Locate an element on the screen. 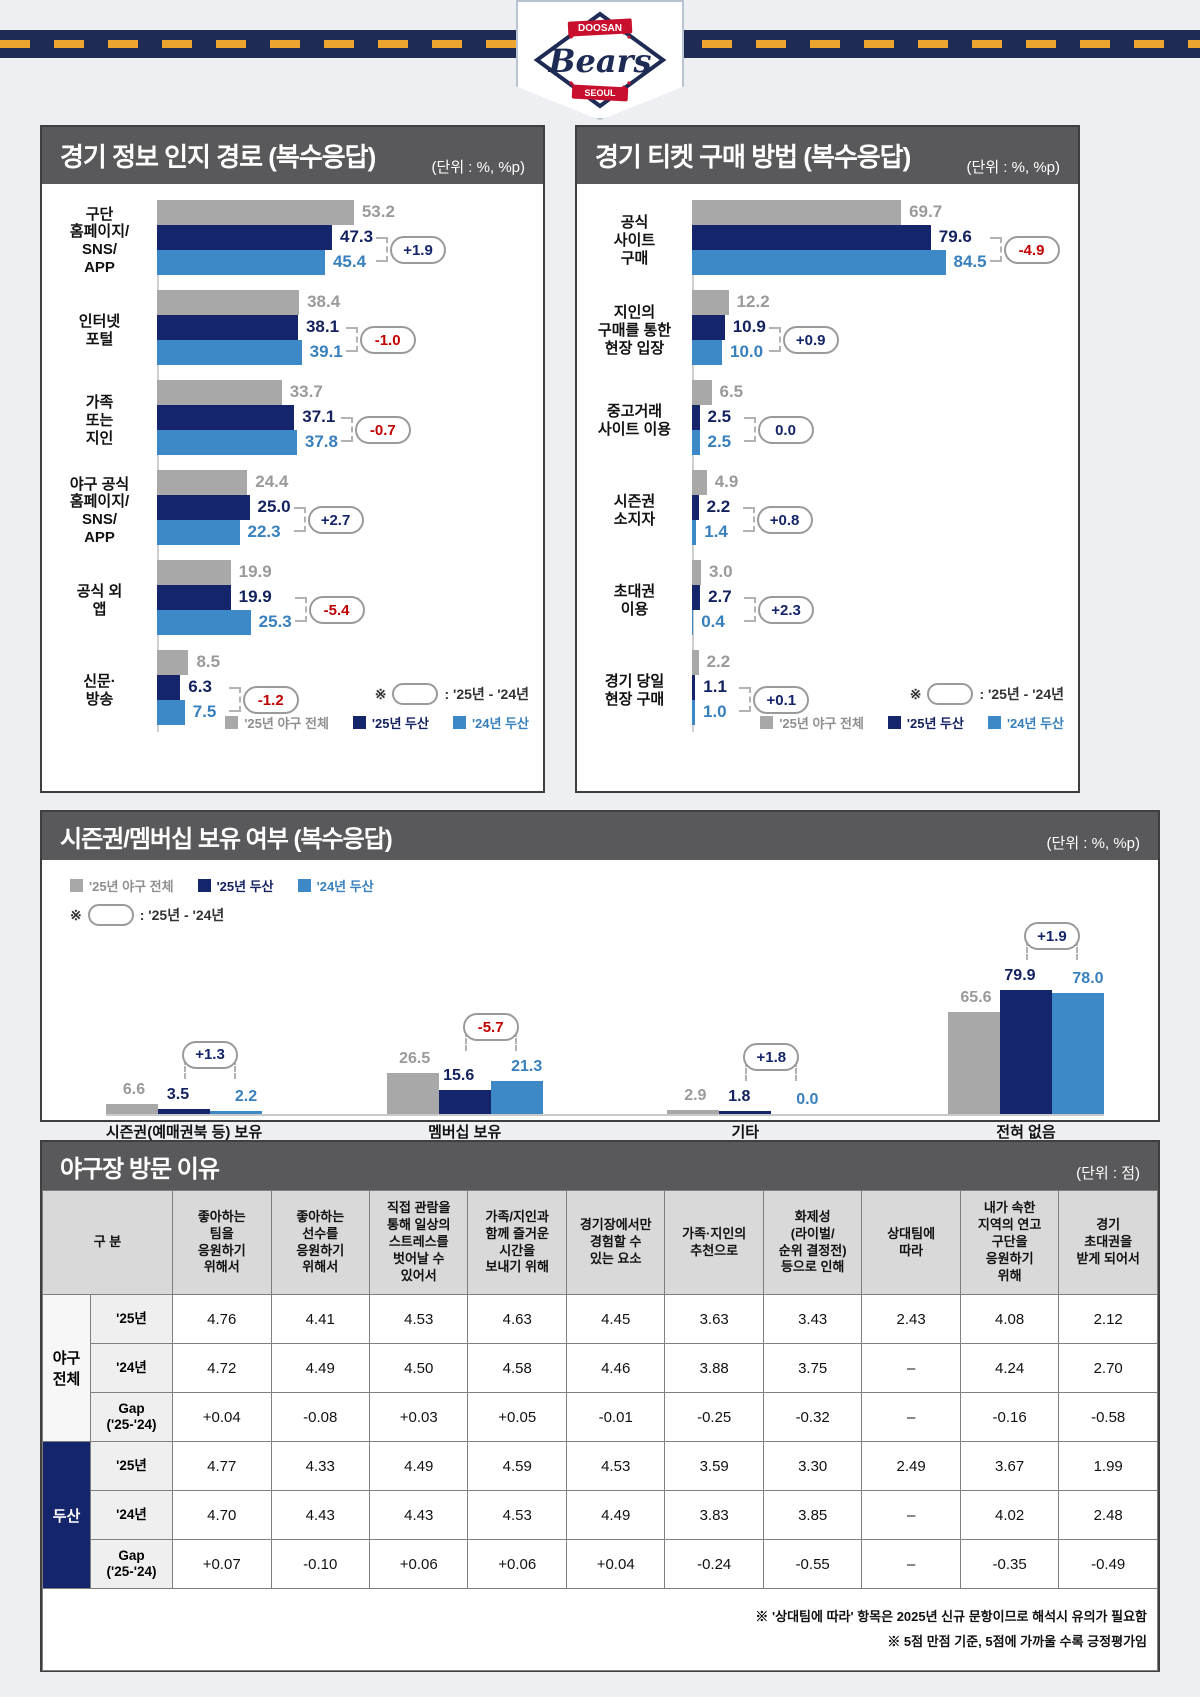  legend-swatch is located at coordinates (304, 885).